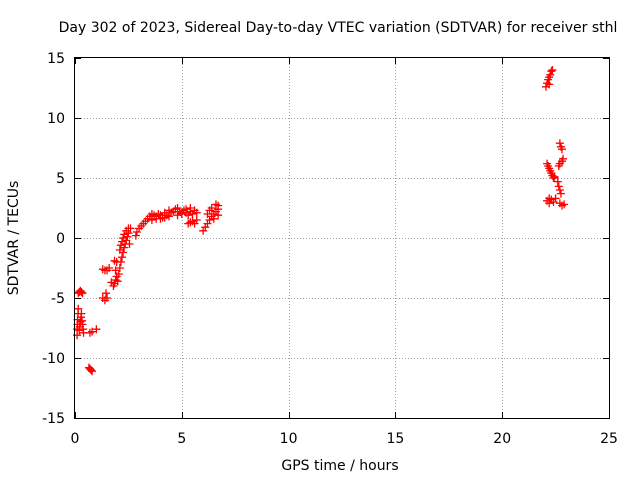  What do you see at coordinates (395, 439) in the screenshot?
I see `x-tick-label: 15` at bounding box center [395, 439].